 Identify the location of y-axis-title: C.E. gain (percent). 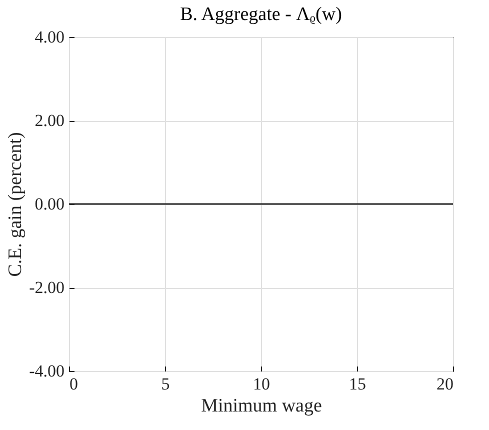
(15, 204).